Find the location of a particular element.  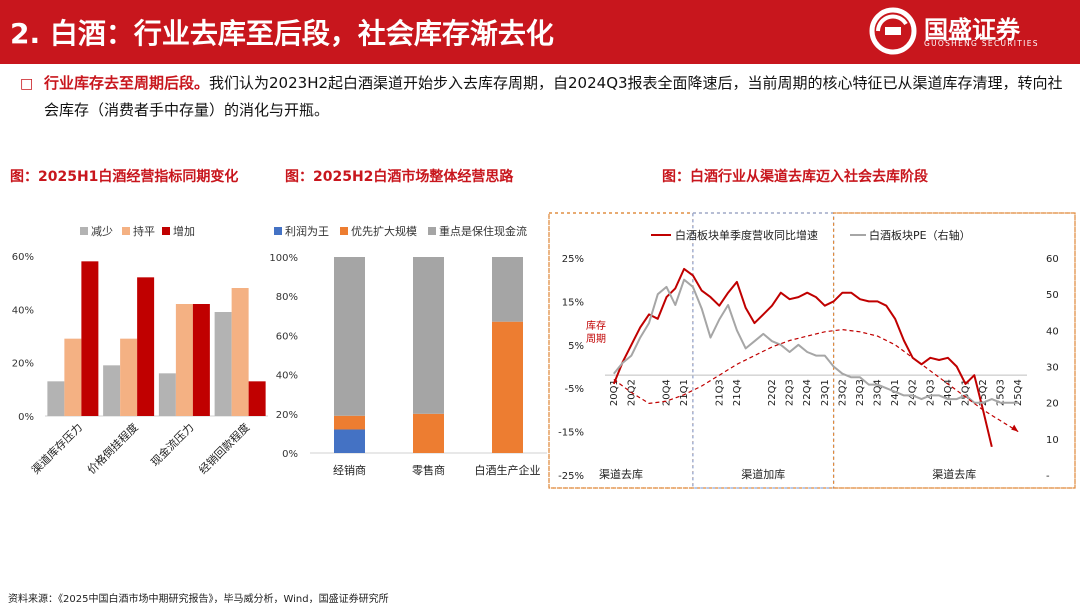

legend-label: 白酒板块单季度营收同比增速 is located at coordinates (746, 235).